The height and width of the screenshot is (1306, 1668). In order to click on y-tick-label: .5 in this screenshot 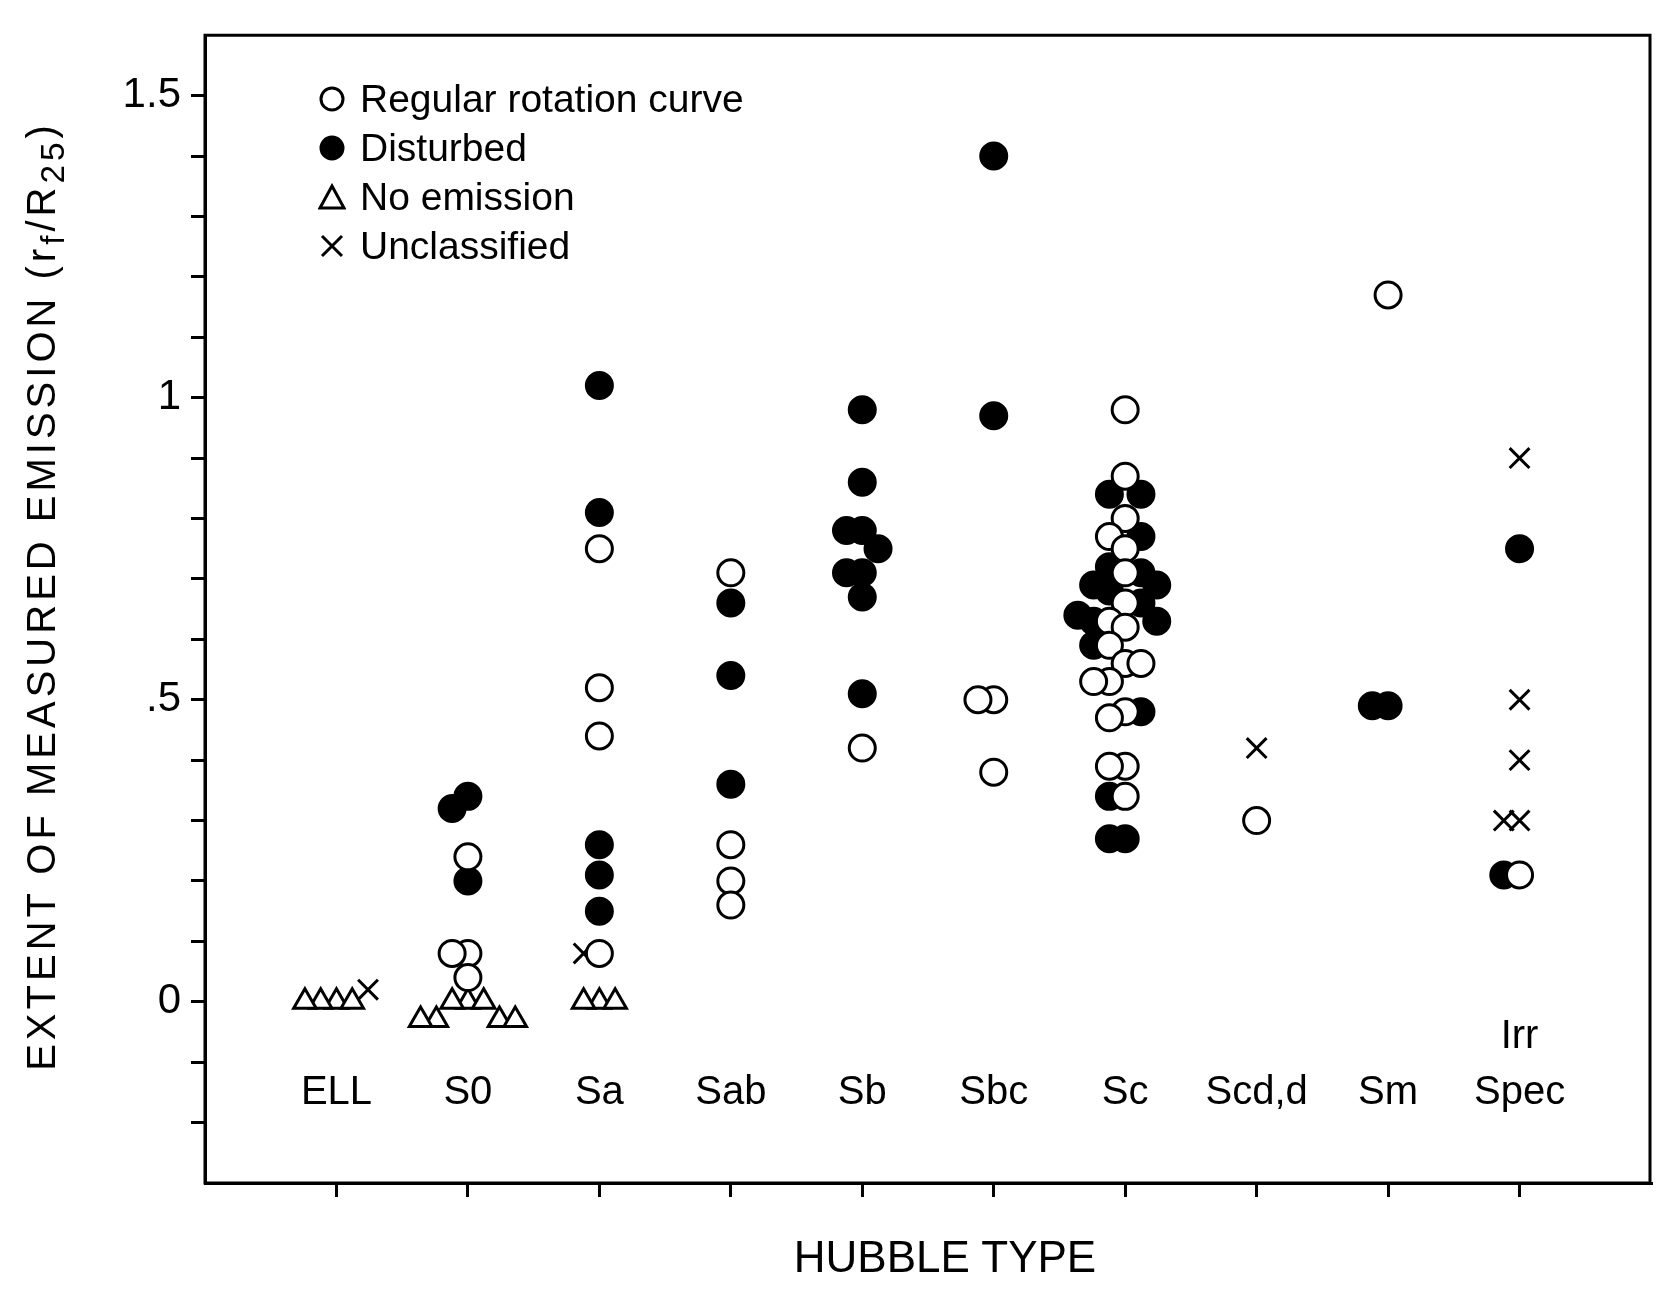, I will do `click(163, 697)`.